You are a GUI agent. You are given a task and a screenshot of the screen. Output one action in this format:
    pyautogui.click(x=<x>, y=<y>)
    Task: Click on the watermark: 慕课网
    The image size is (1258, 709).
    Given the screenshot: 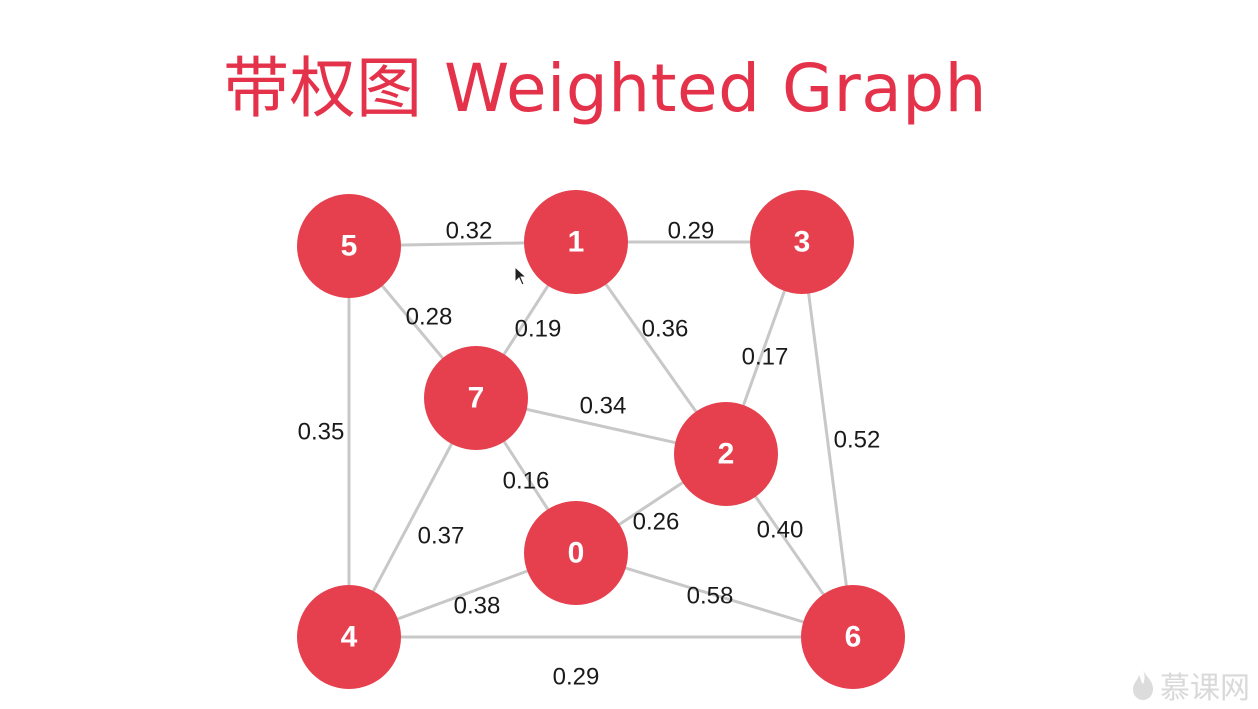 What is the action you would take?
    pyautogui.click(x=1190, y=685)
    